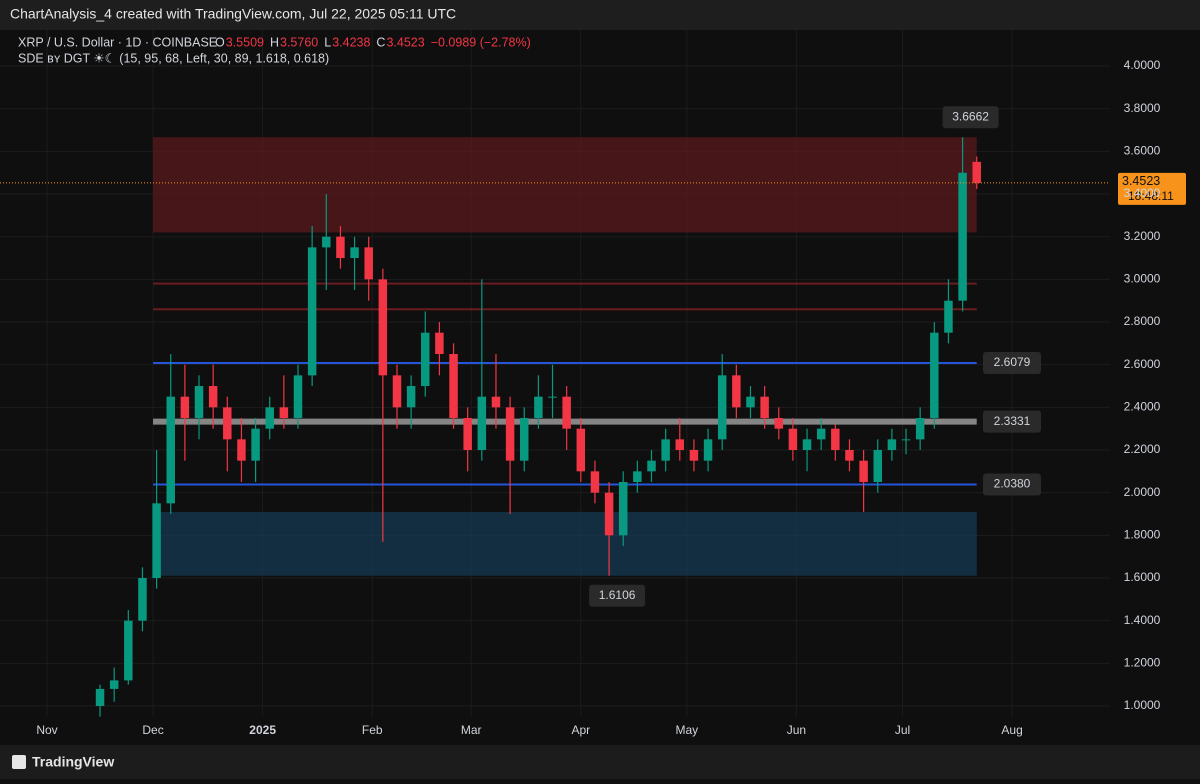 This screenshot has height=784, width=1200. I want to click on extreme-label: 1.6106, so click(617, 595).